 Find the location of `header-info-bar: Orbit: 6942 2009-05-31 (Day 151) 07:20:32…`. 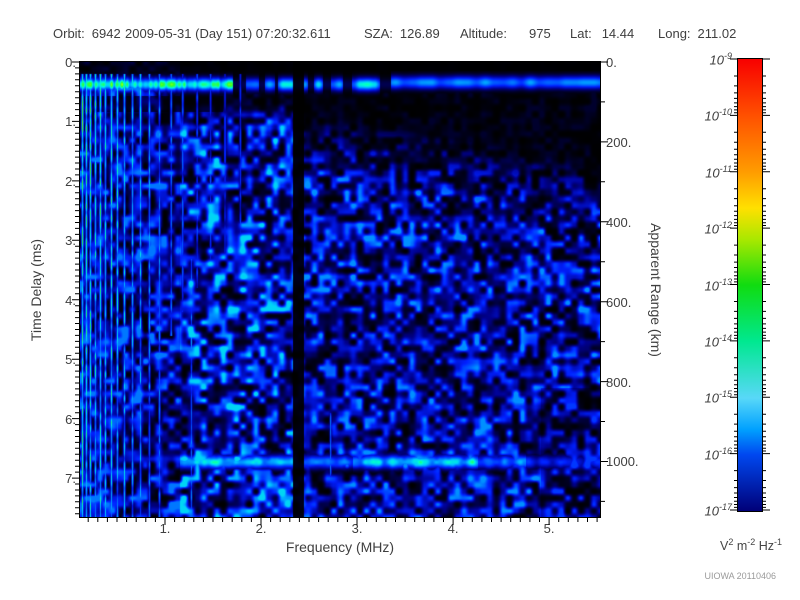

header-info-bar: Orbit: 6942 2009-05-31 (Day 151) 07:20:32… is located at coordinates (400, 34).